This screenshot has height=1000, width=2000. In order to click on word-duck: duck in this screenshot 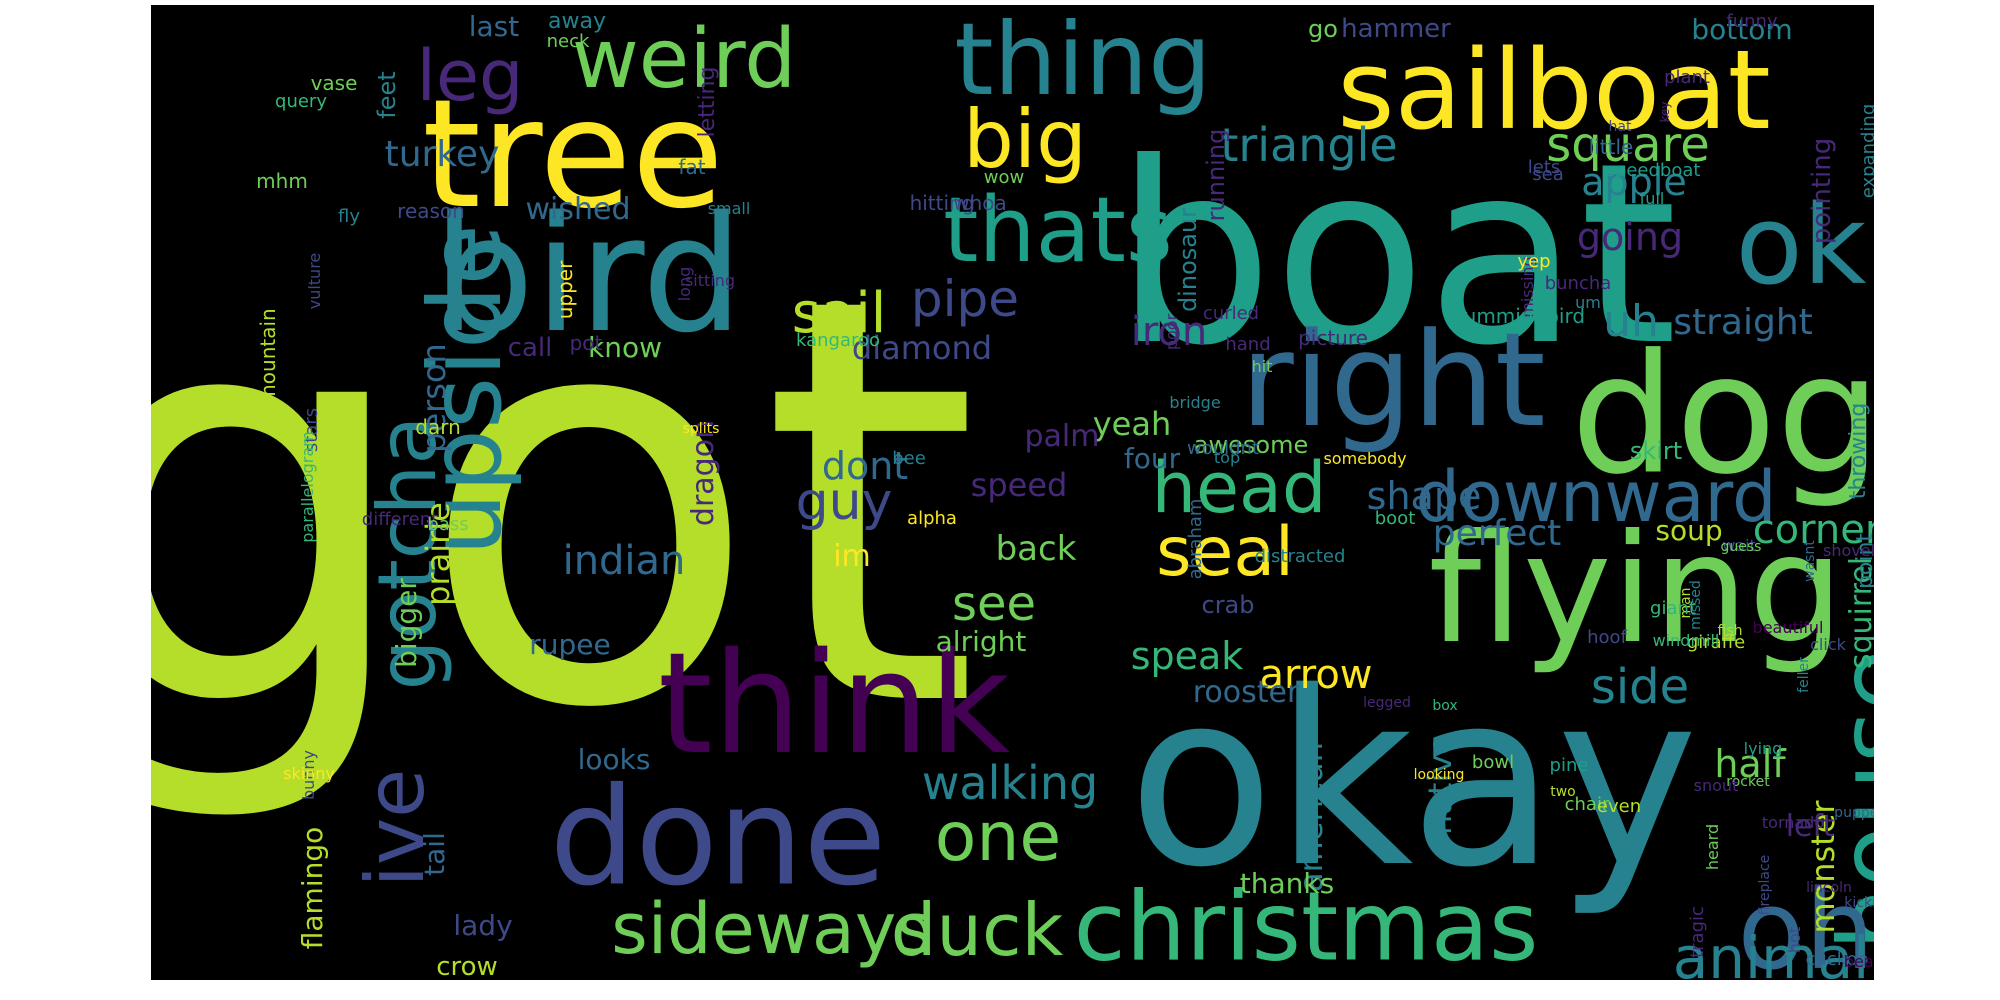, I will do `click(977, 930)`.